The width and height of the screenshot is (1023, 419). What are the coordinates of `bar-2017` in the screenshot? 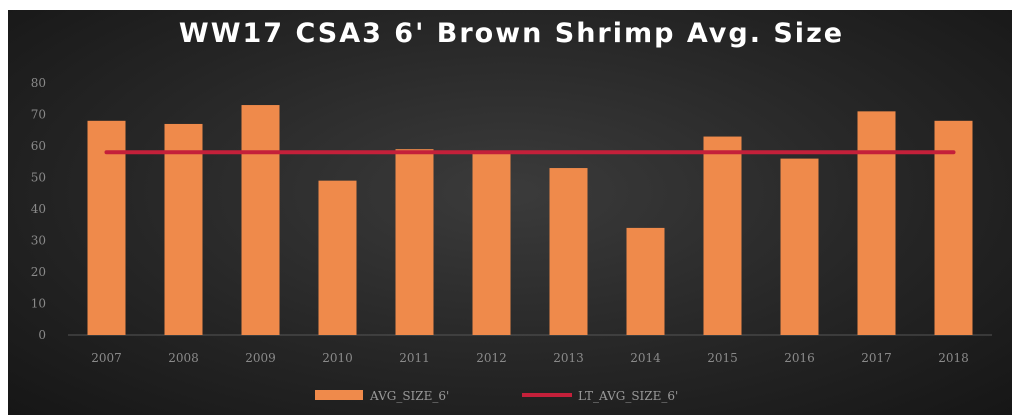 It's located at (876, 223).